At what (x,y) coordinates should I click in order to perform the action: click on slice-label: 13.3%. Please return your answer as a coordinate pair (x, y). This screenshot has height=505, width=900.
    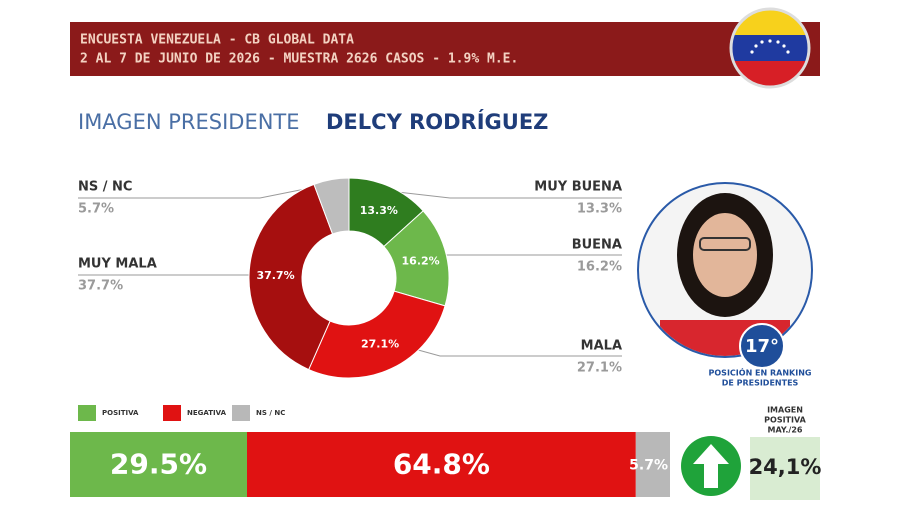
    Looking at the image, I should click on (379, 210).